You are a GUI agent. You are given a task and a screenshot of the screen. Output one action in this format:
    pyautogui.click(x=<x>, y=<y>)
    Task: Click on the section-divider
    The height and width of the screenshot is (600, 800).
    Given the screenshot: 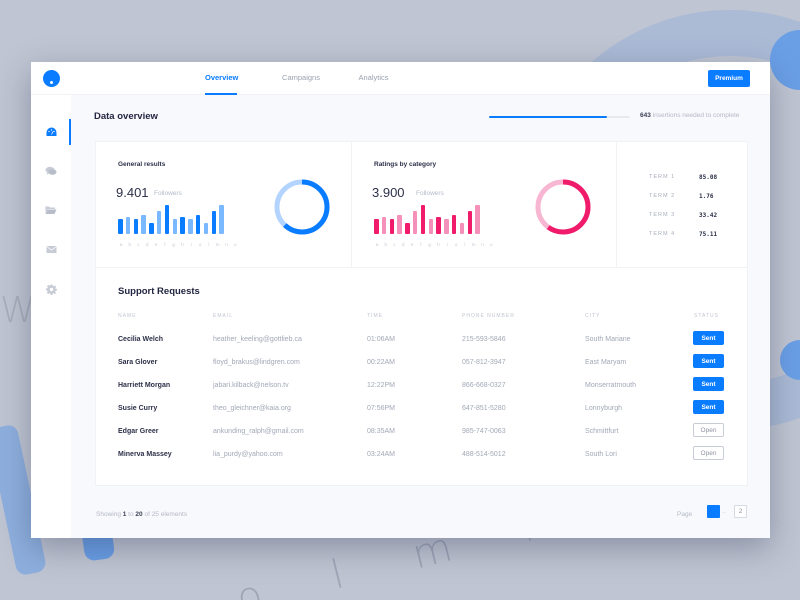 What is the action you would take?
    pyautogui.click(x=421, y=267)
    